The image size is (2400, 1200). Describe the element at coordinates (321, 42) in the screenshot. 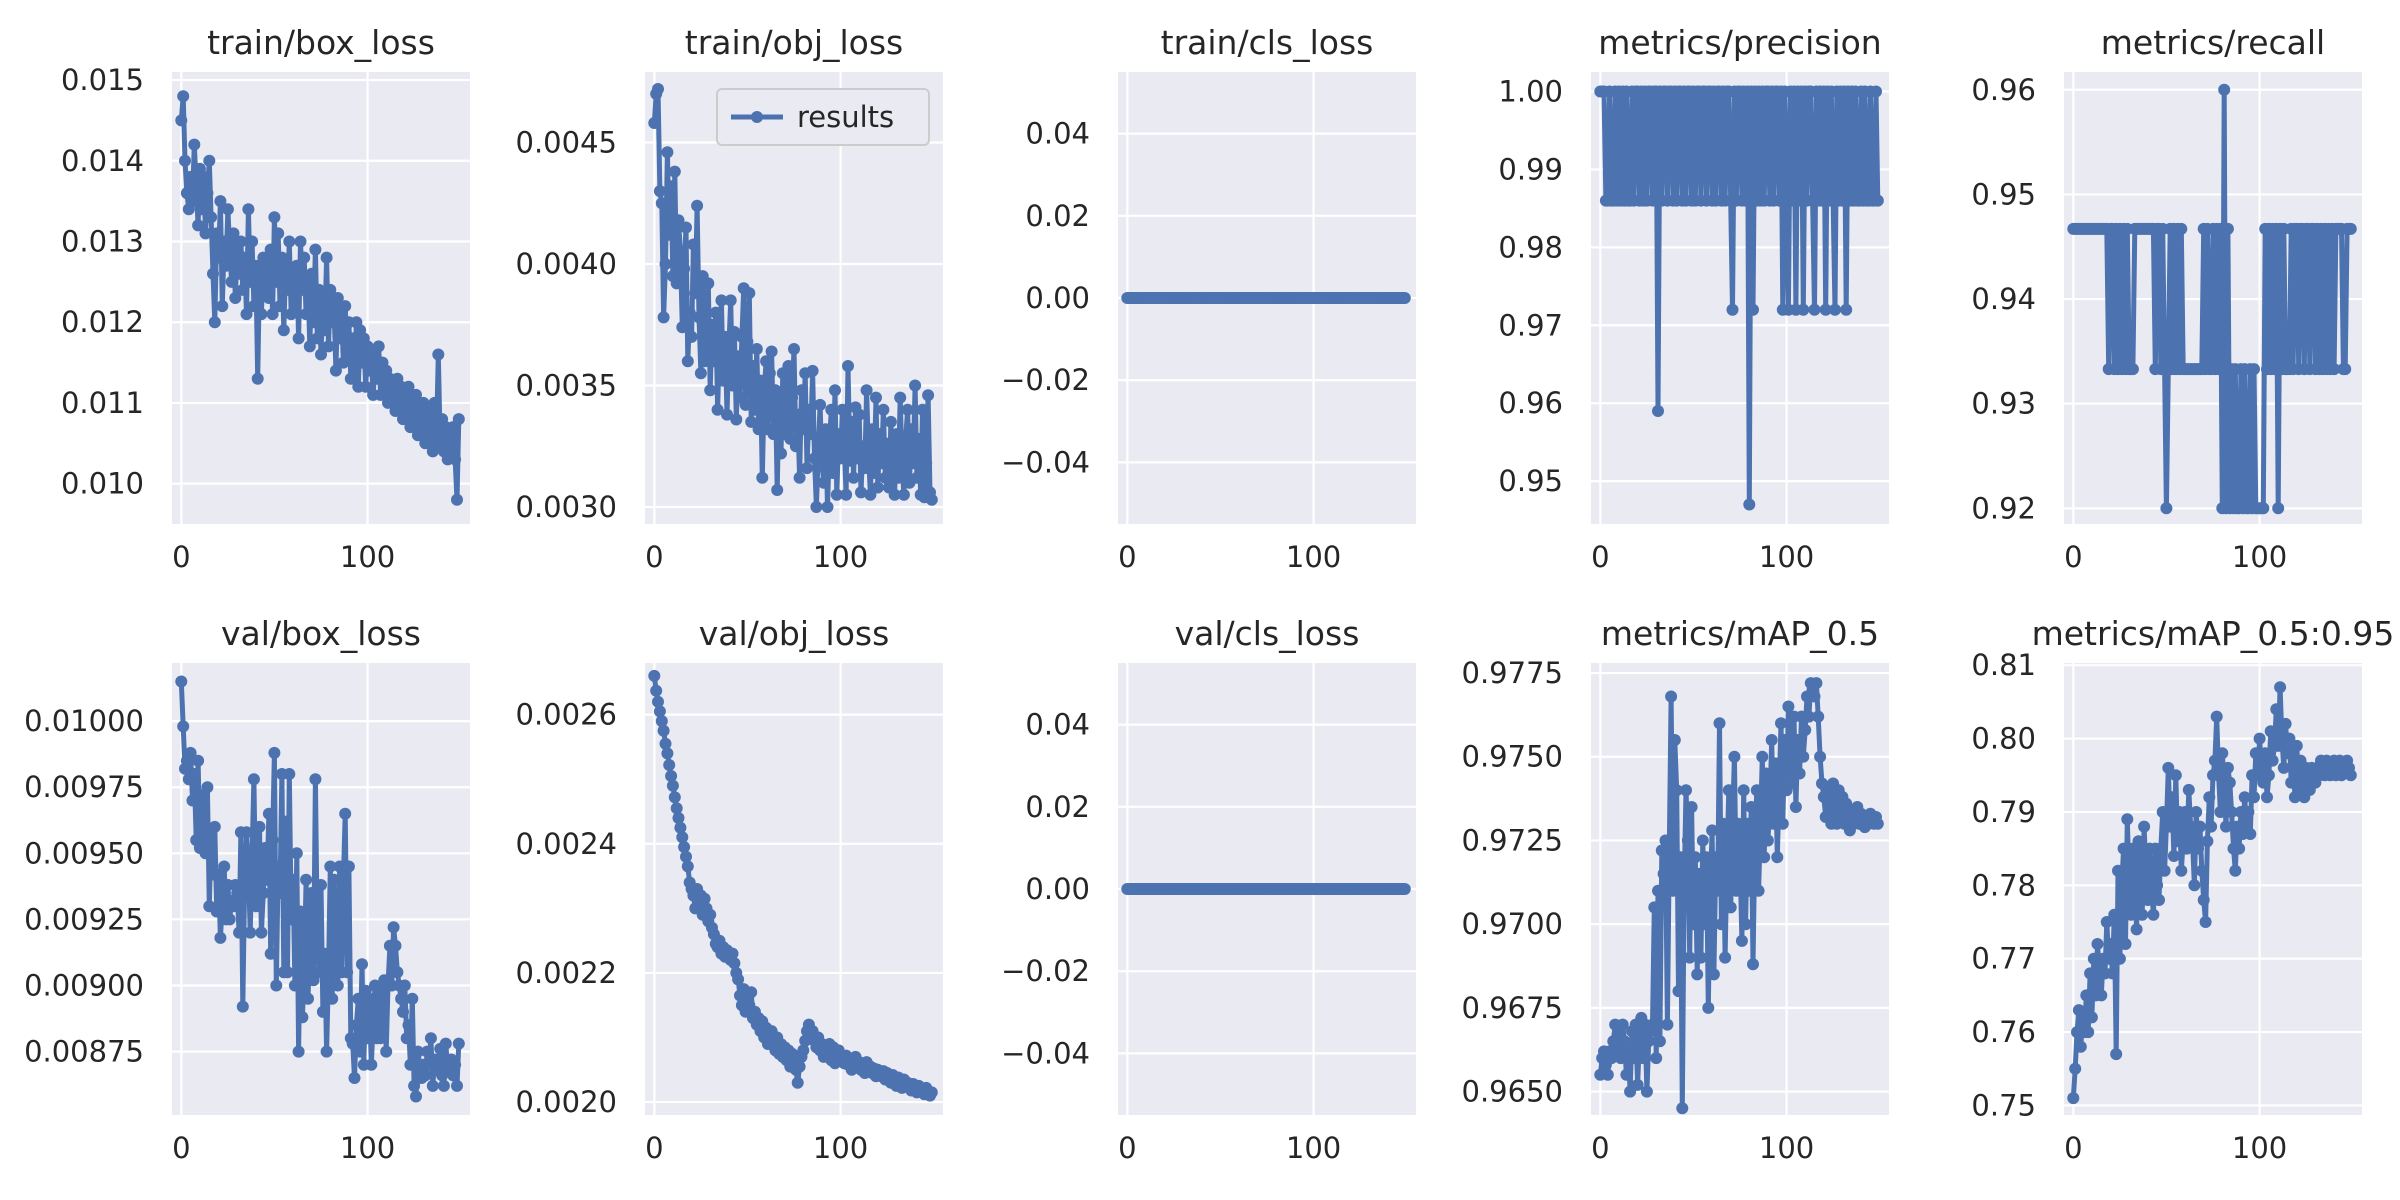

I see `panel-title: train/box_loss` at that location.